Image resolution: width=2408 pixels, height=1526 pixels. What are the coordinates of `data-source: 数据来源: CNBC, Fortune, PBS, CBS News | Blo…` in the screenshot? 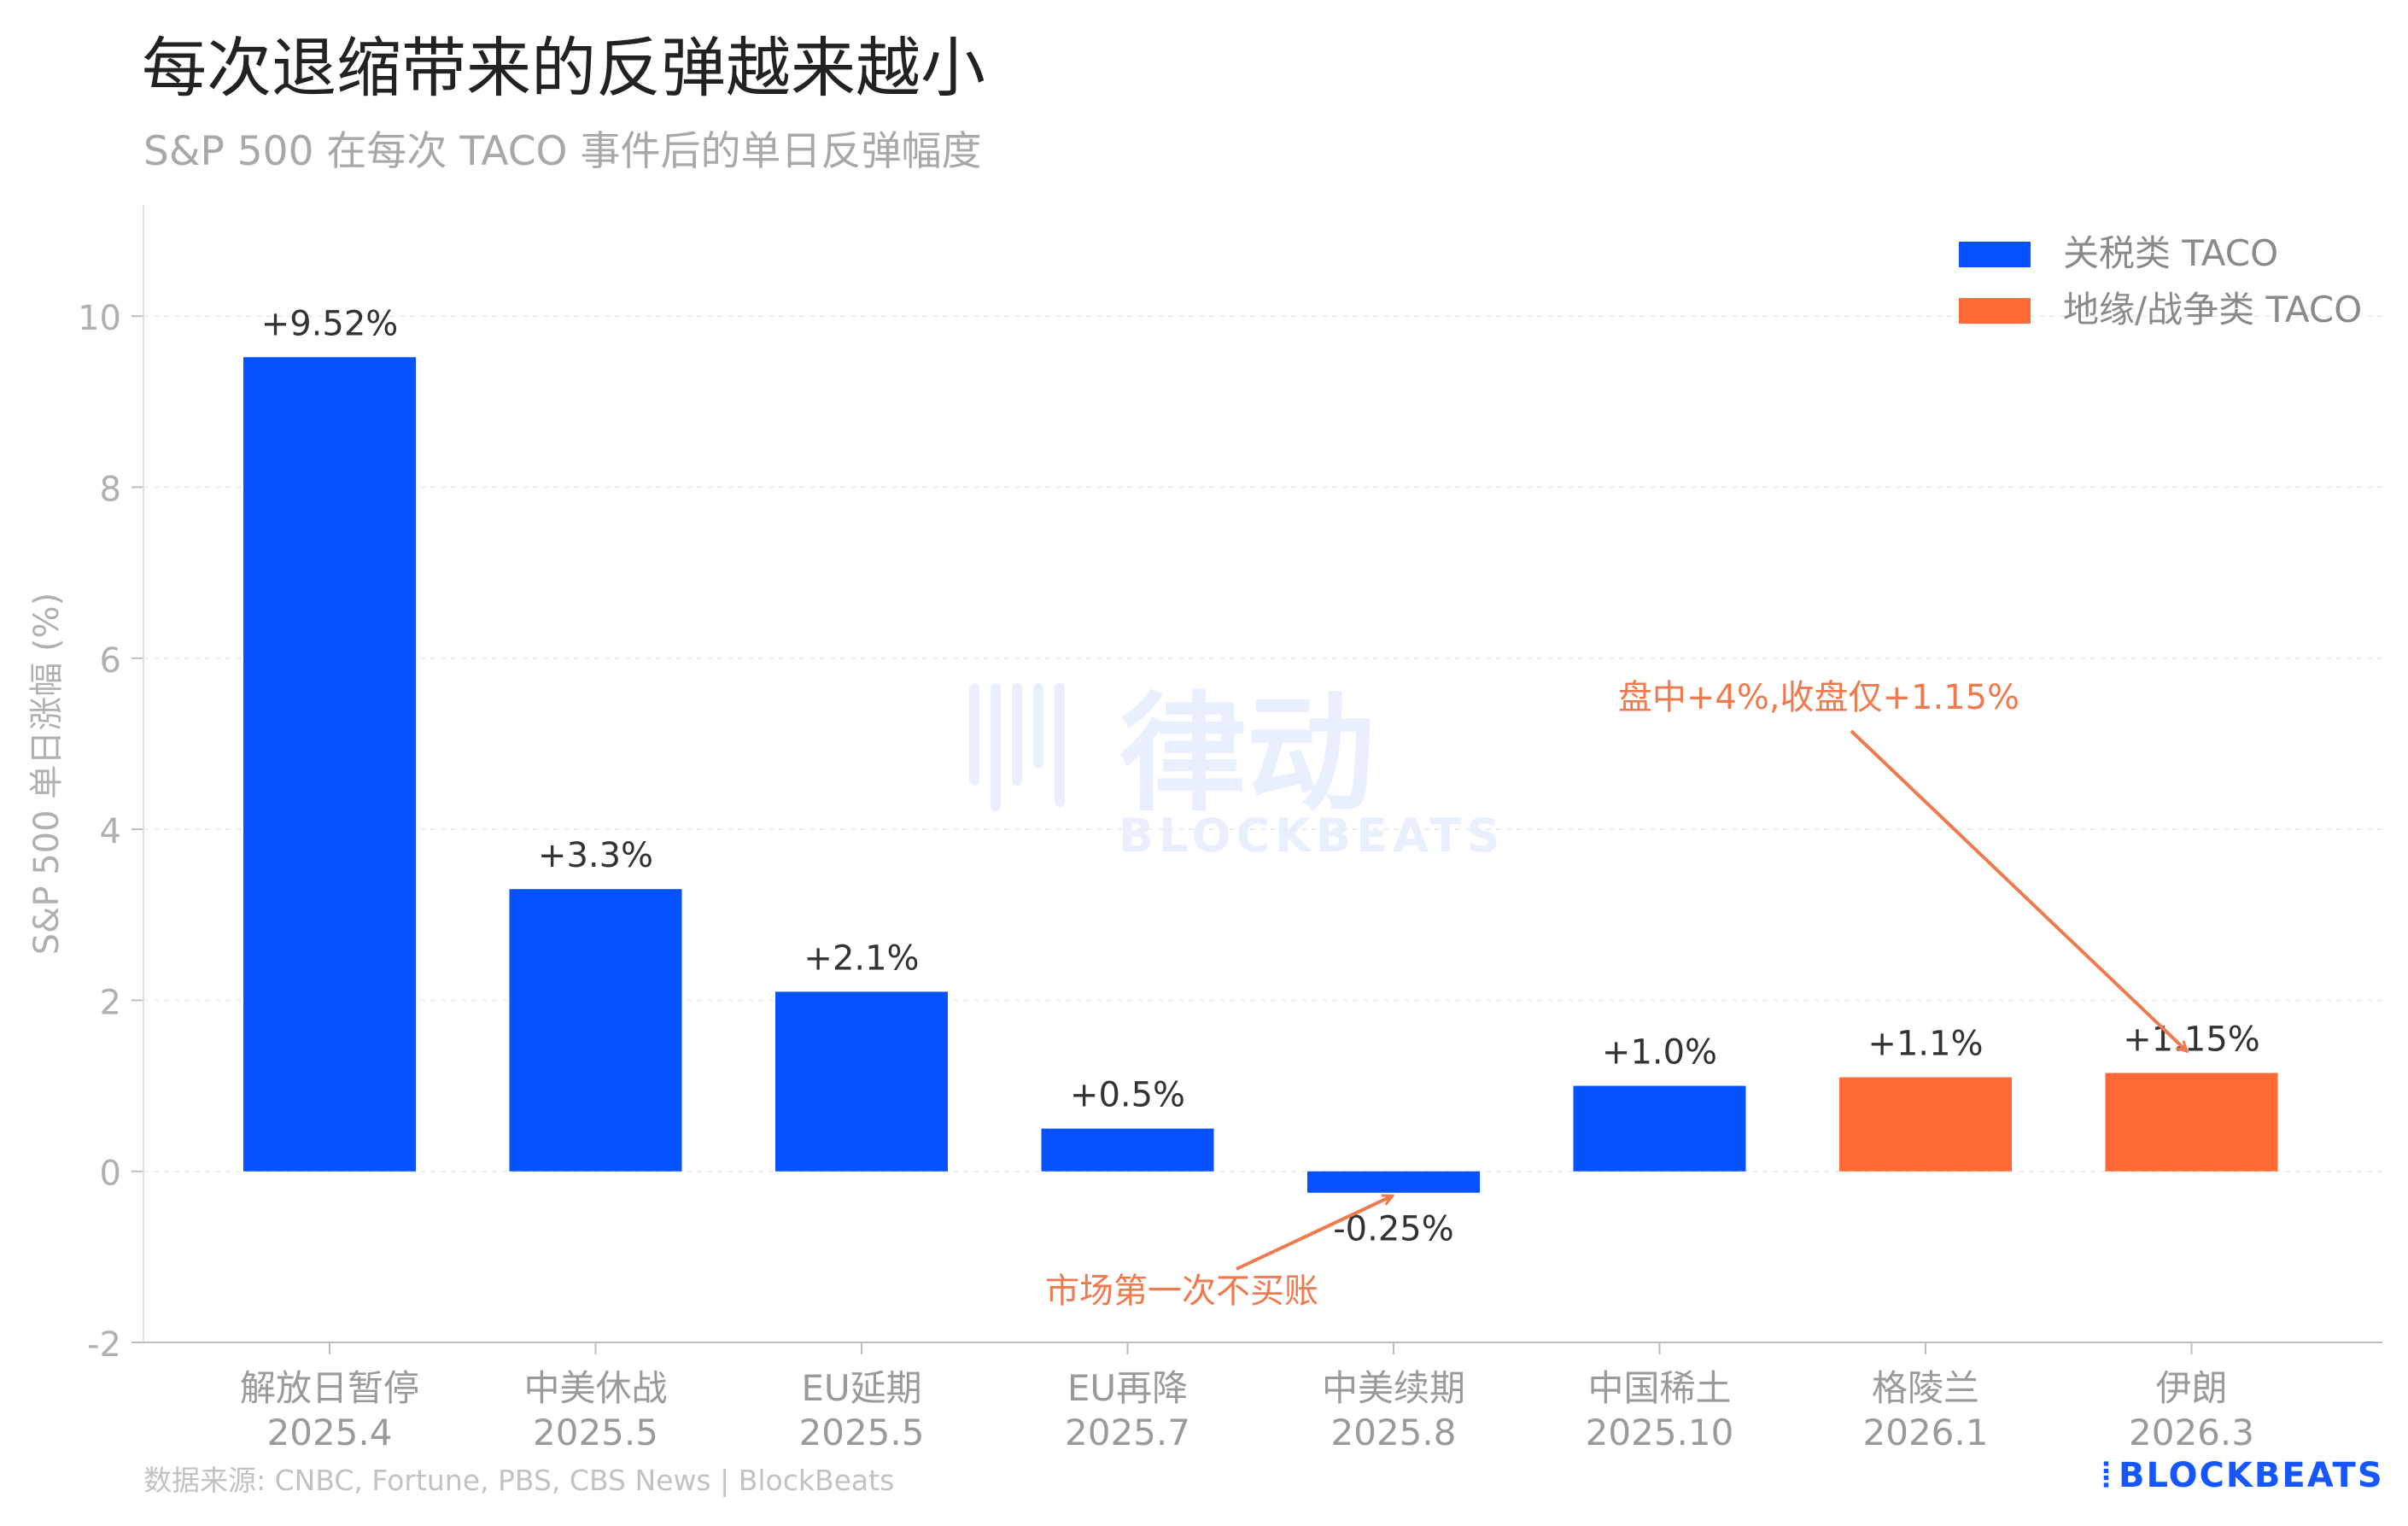 It's located at (519, 1480).